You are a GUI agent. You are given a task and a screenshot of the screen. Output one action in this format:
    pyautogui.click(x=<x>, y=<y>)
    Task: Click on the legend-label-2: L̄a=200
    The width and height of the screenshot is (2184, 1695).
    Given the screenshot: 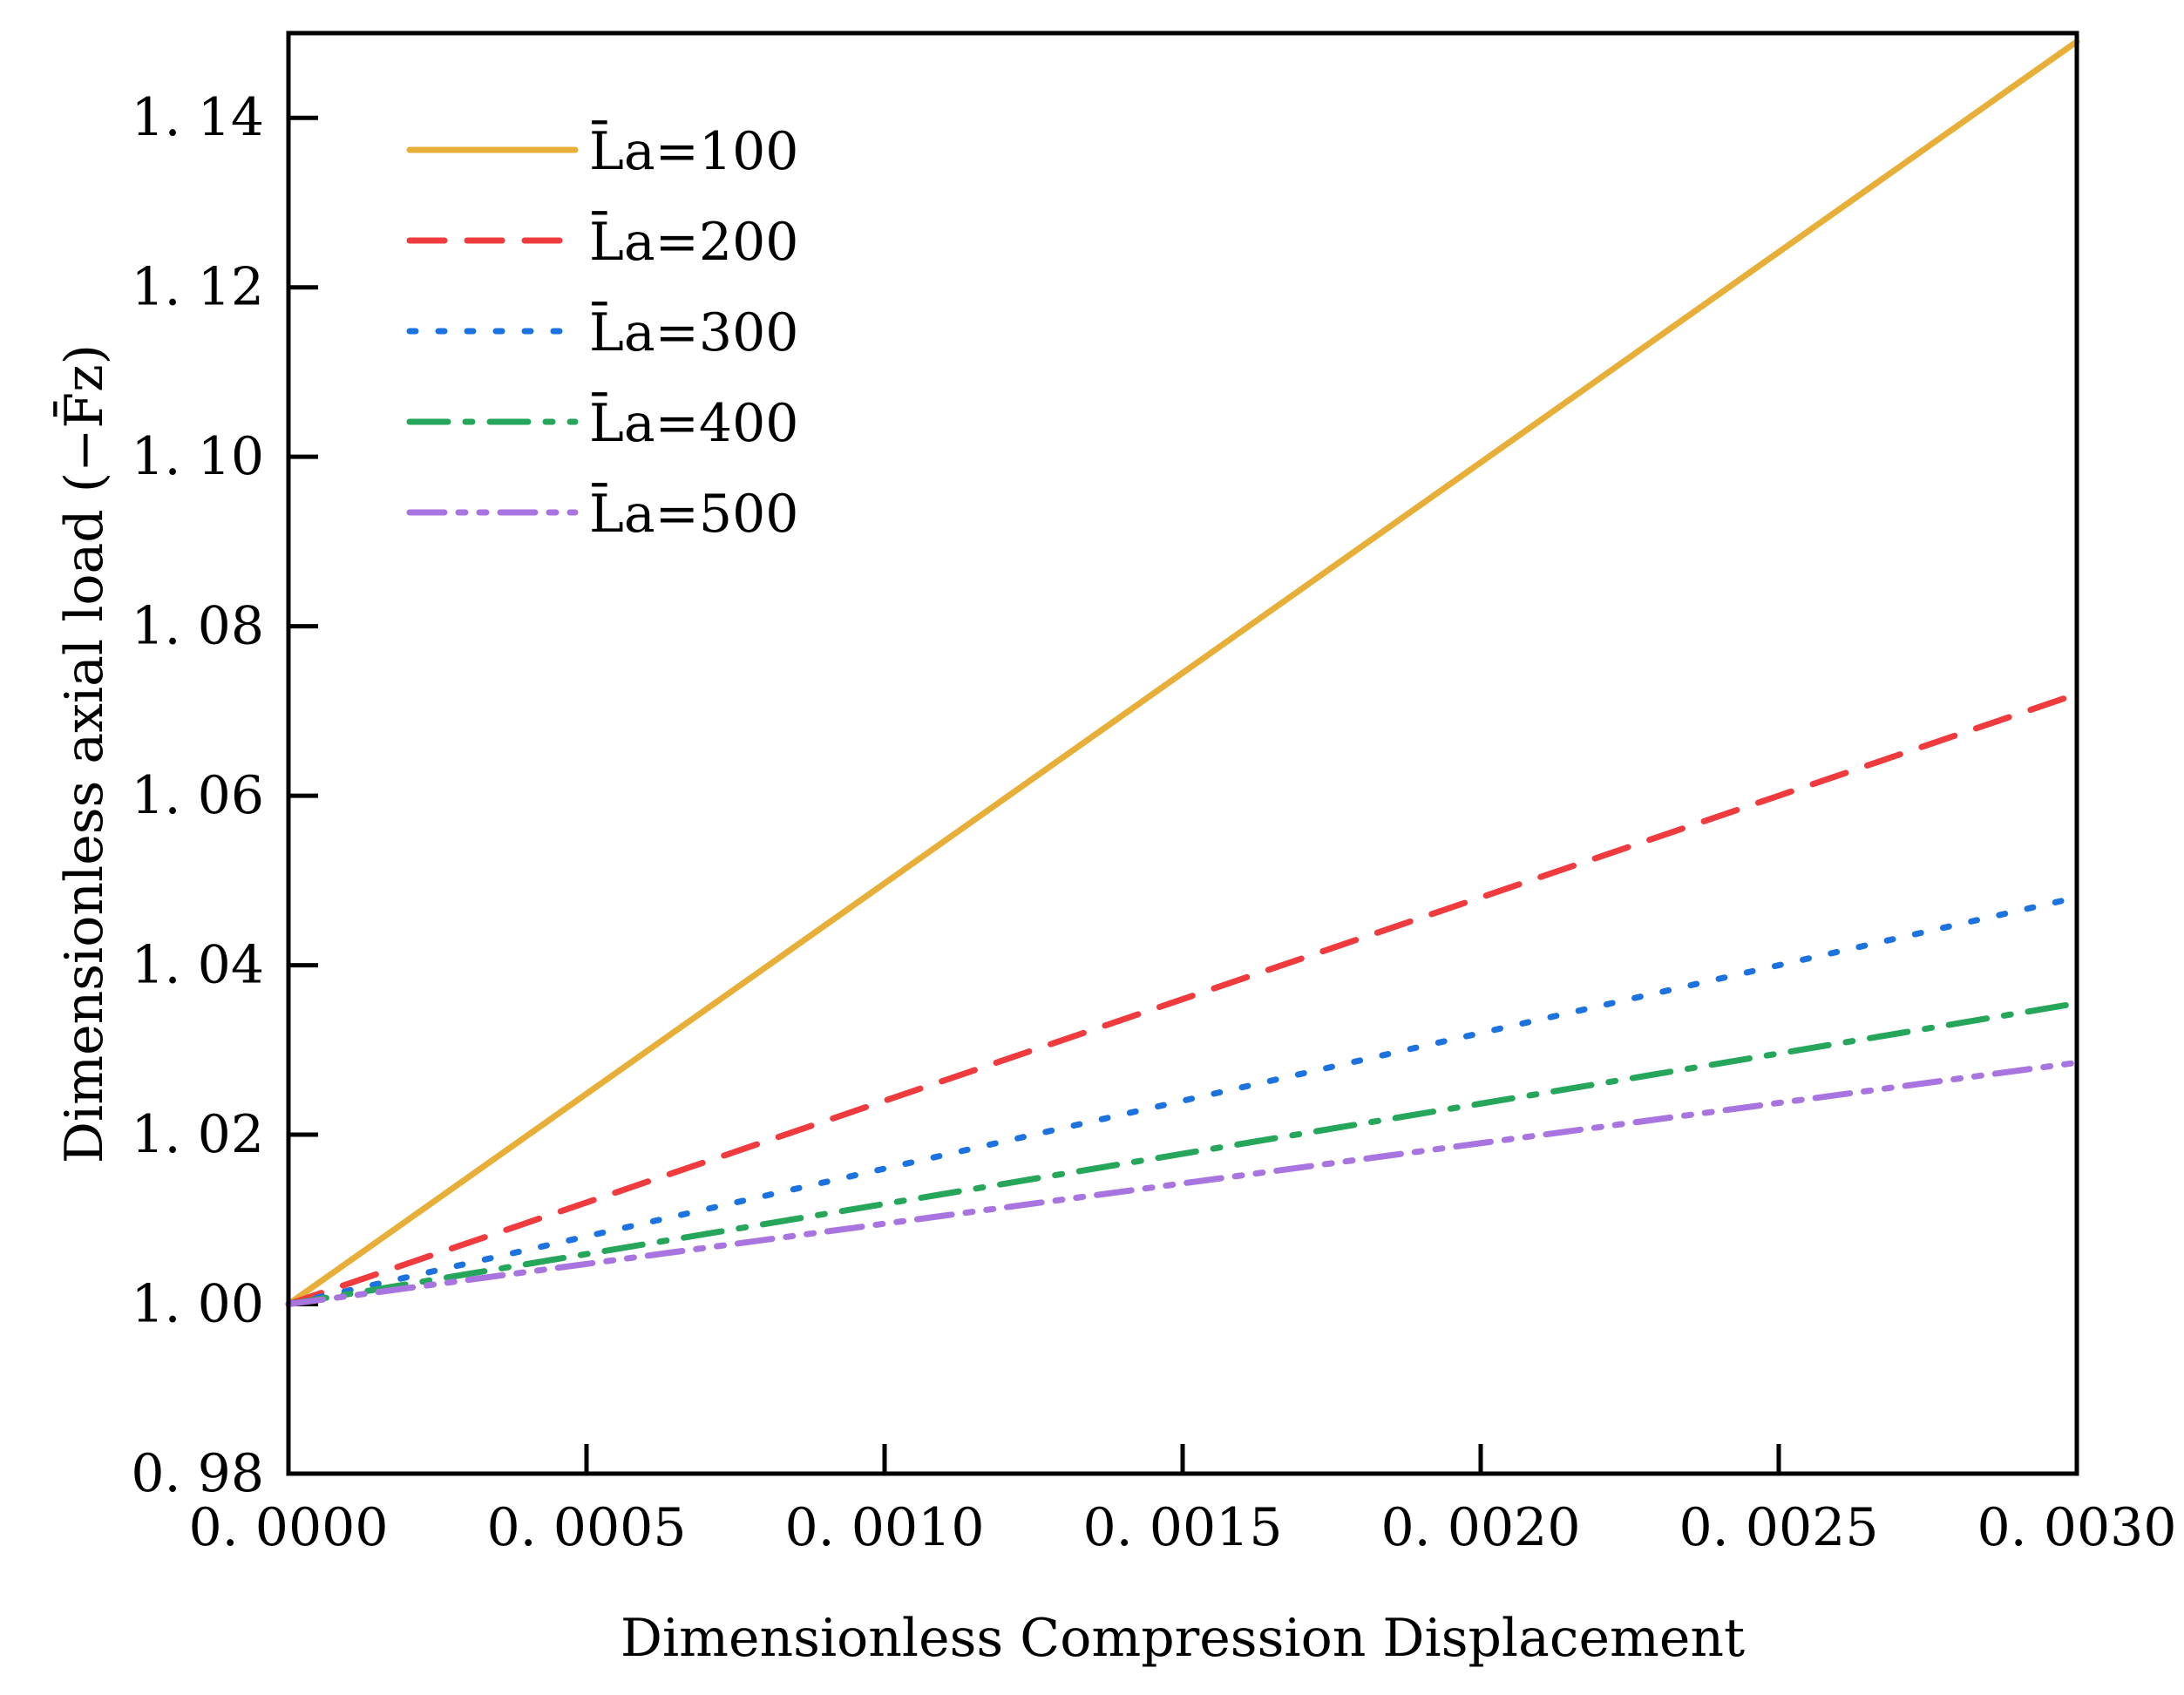 What is the action you would take?
    pyautogui.click(x=693, y=242)
    